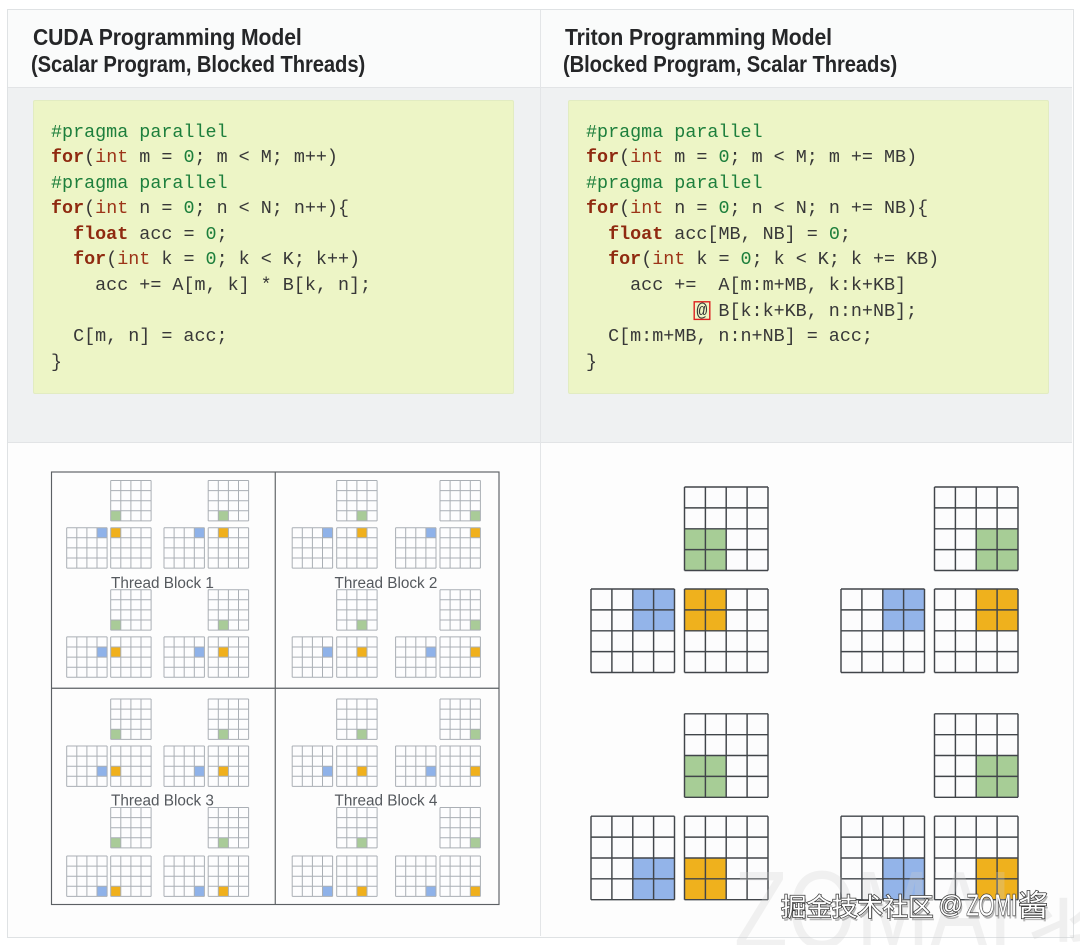 Image resolution: width=1080 pixels, height=945 pixels. I want to click on svg-text: Thread Block 3, so click(162, 801).